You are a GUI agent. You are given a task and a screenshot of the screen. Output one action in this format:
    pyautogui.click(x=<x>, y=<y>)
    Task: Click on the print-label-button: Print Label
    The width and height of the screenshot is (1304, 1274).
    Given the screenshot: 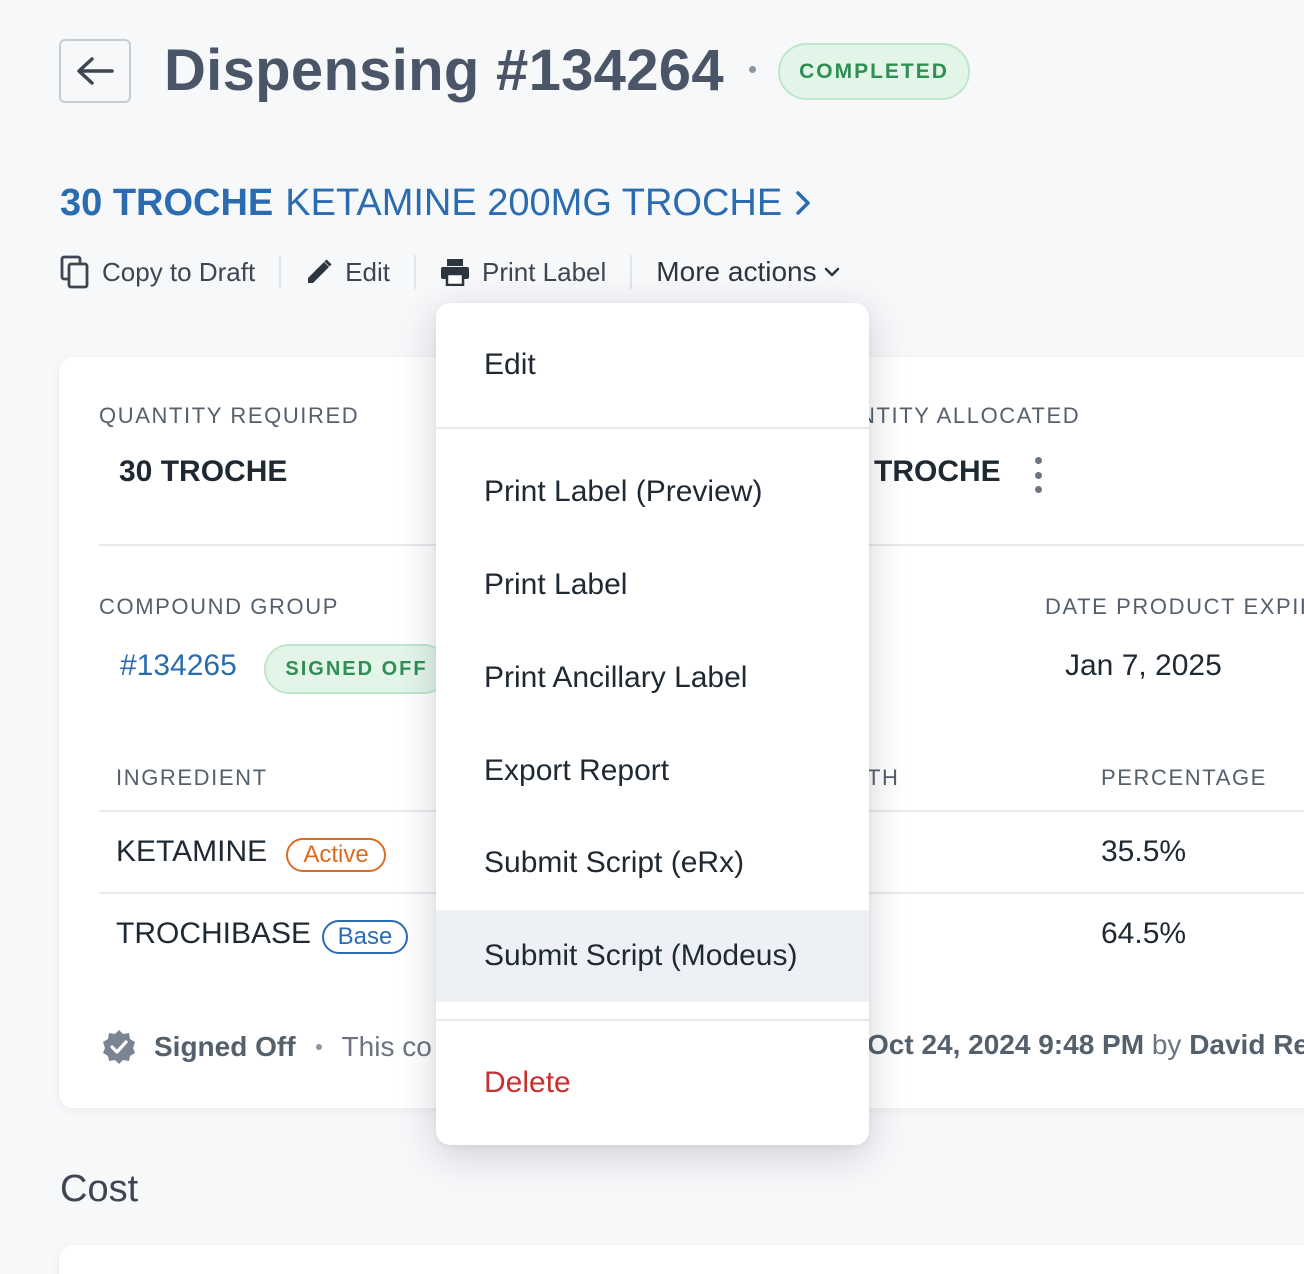 What is the action you would take?
    pyautogui.click(x=523, y=272)
    